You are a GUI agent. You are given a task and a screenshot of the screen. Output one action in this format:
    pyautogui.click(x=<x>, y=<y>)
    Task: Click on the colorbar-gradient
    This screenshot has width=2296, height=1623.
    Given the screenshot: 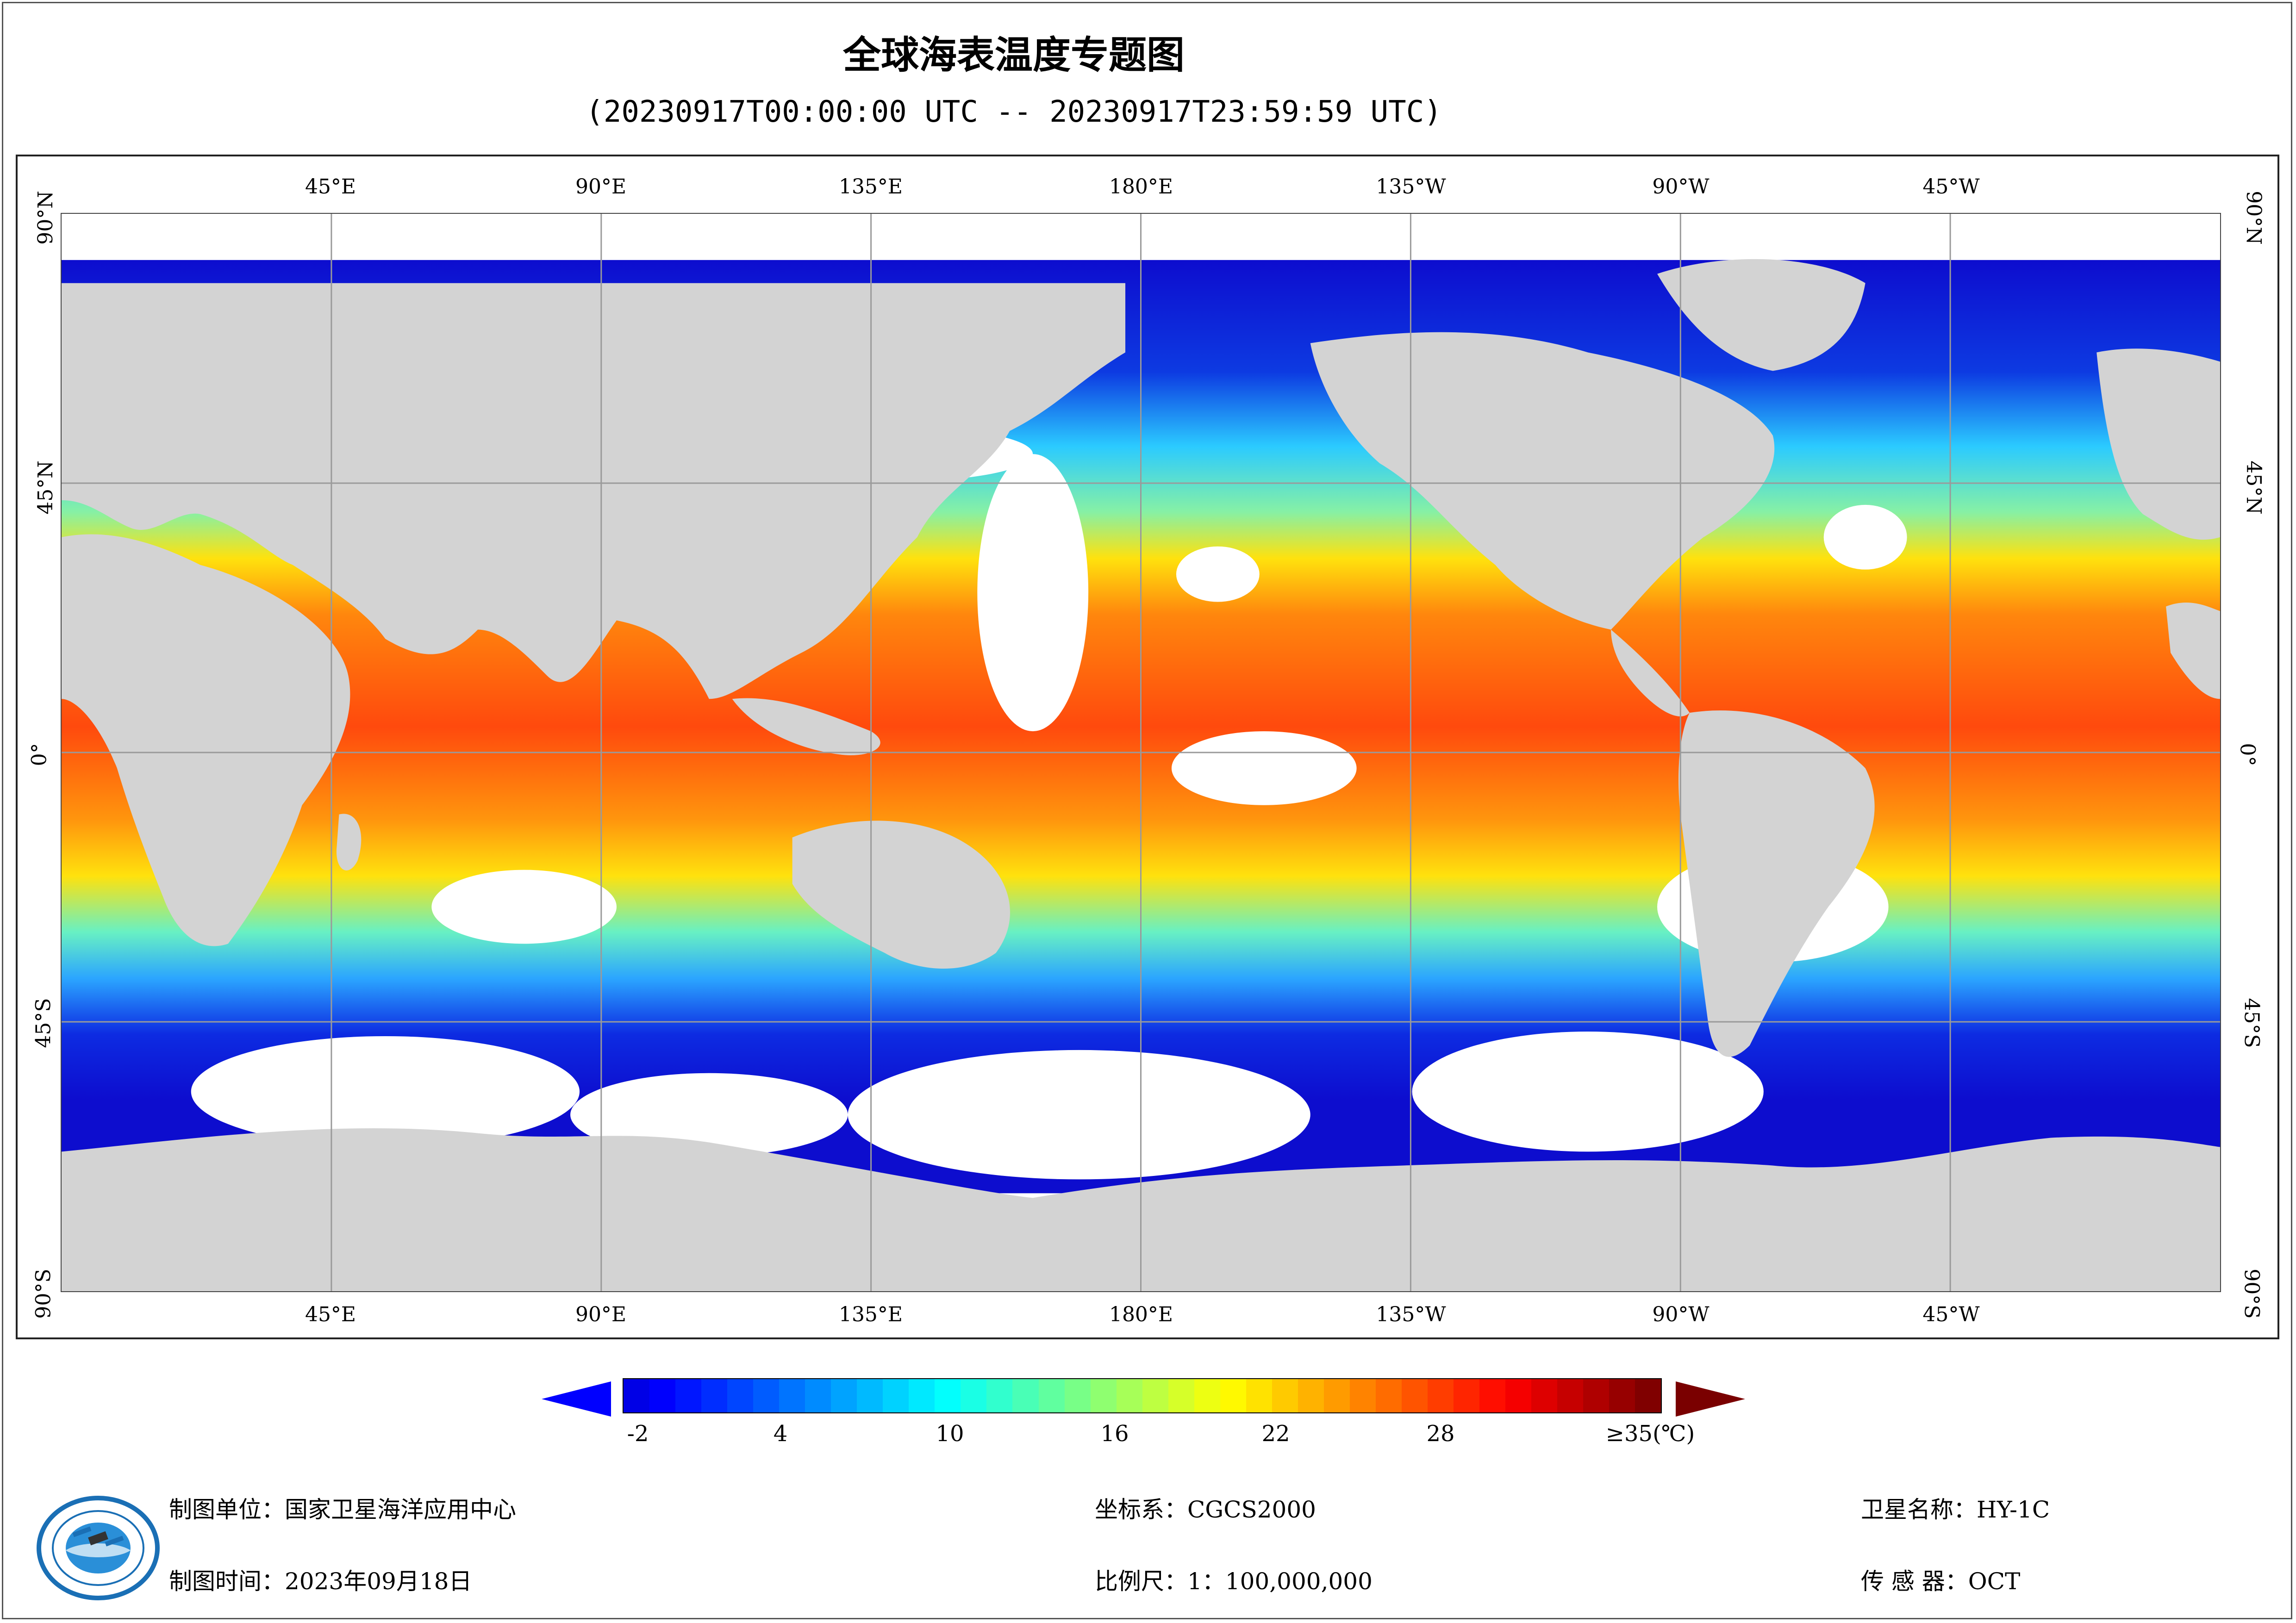 What is the action you would take?
    pyautogui.click(x=1142, y=1395)
    